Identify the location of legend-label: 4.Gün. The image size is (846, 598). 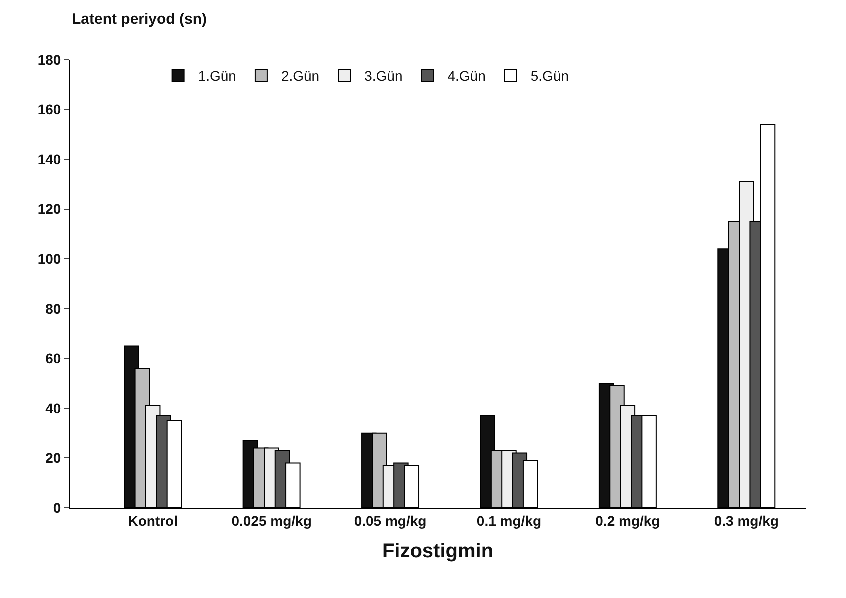
(467, 76).